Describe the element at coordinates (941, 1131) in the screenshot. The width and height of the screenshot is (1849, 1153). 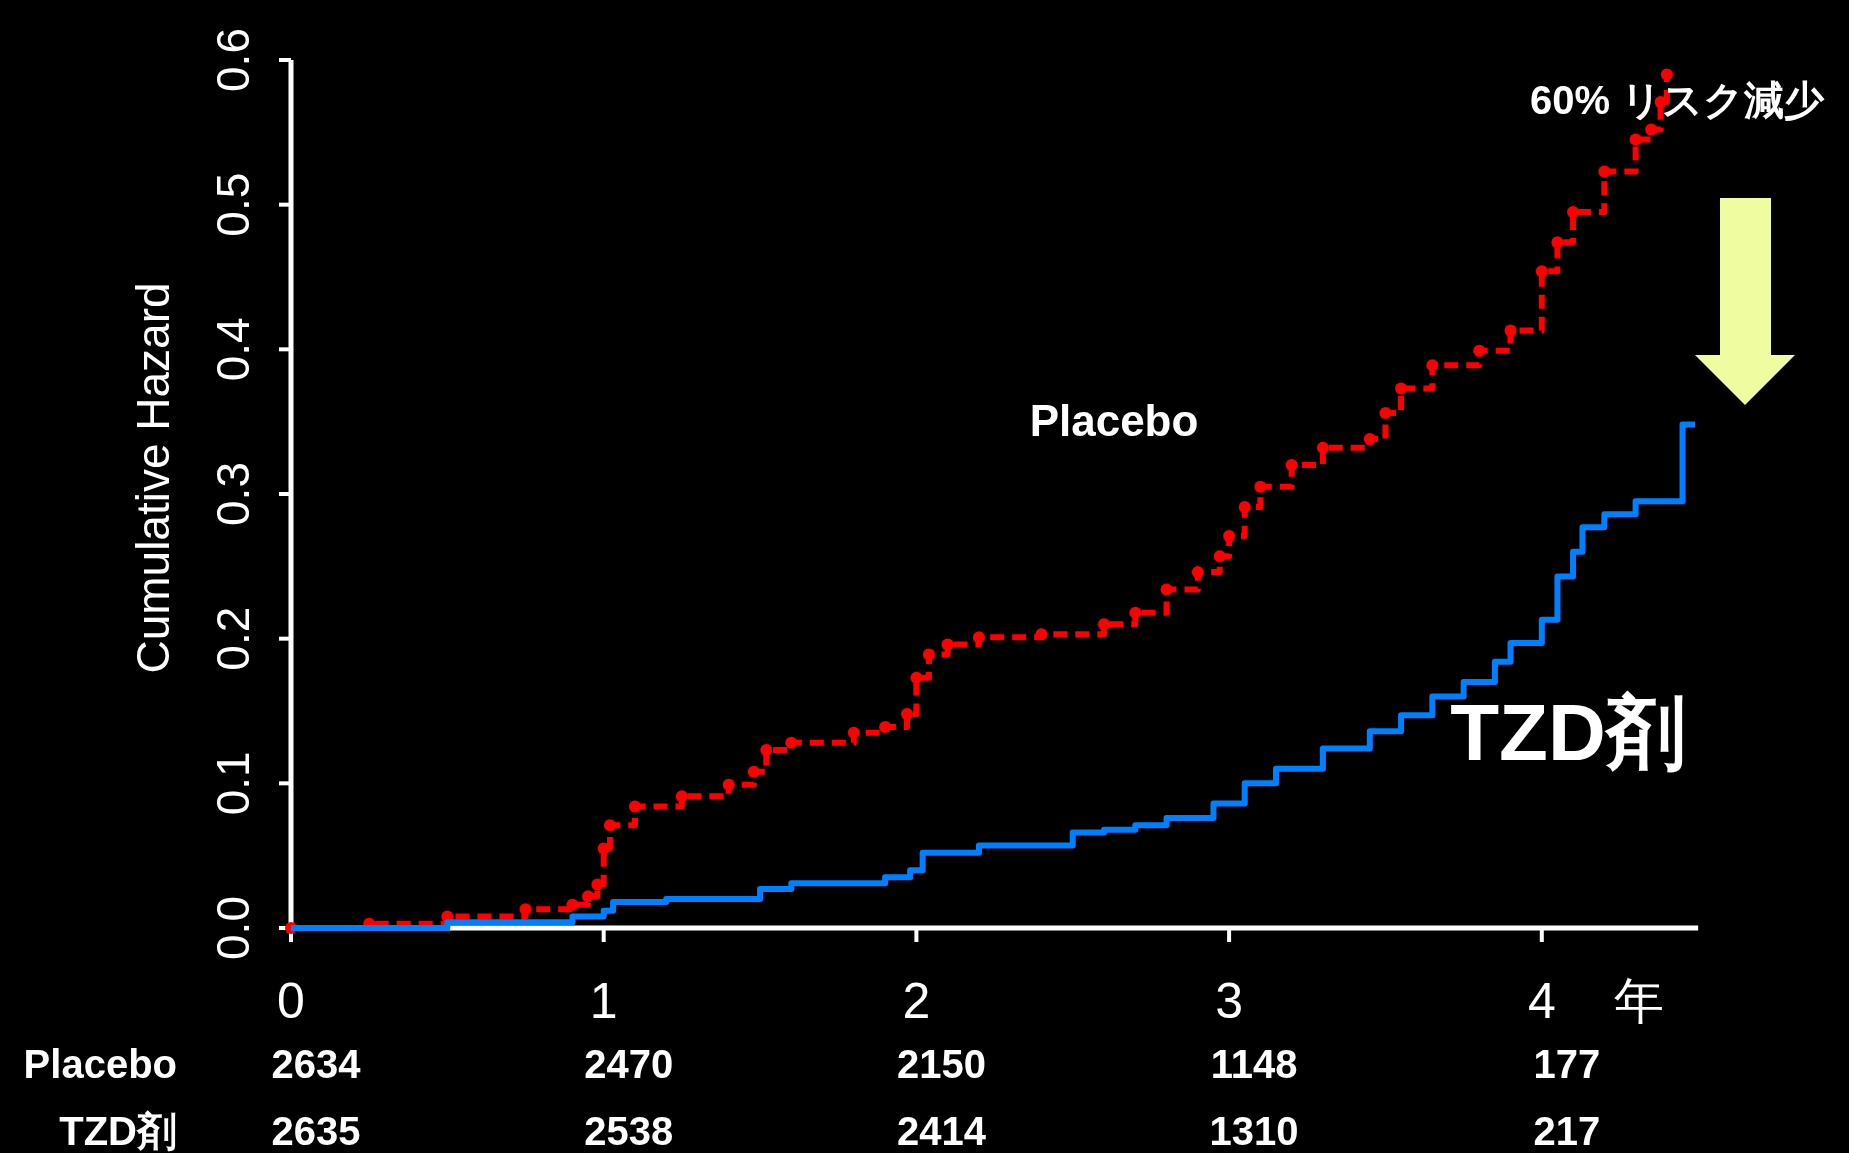
I see `text: 2414` at that location.